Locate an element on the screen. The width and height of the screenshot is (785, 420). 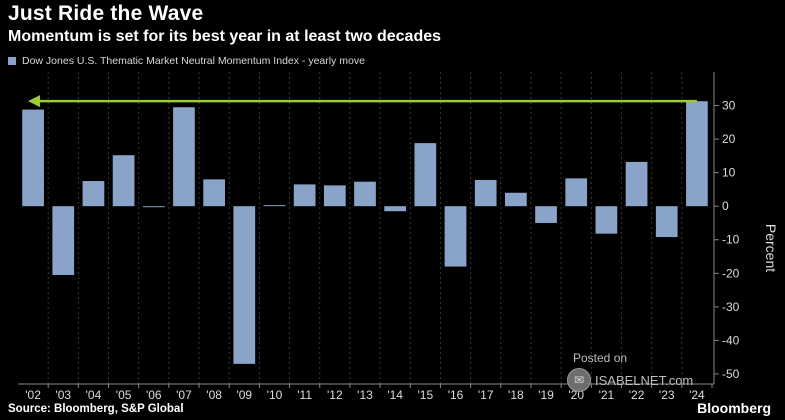
x-tick-label: '18 is located at coordinates (516, 395).